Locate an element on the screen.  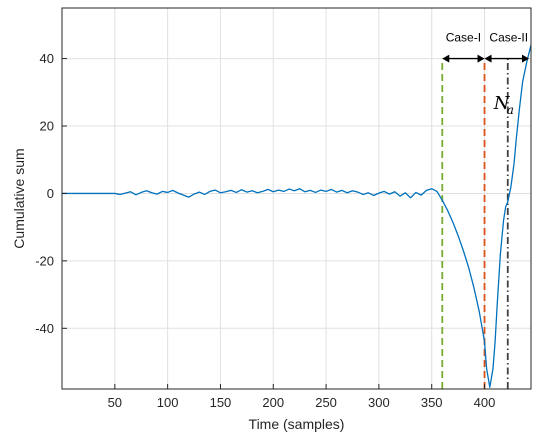
x-tick-label-2: 150 is located at coordinates (221, 402).